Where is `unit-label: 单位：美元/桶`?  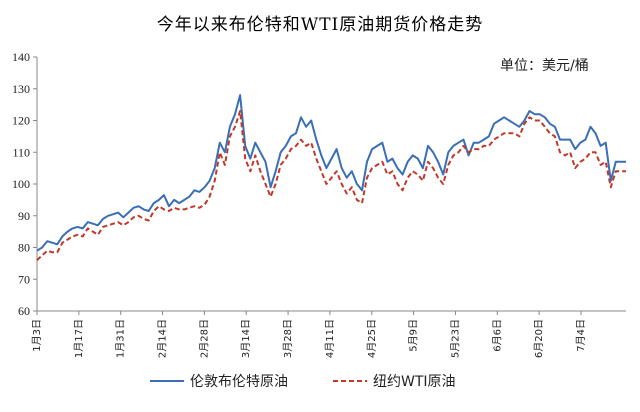
unit-label: 单位：美元/桶 is located at coordinates (544, 66).